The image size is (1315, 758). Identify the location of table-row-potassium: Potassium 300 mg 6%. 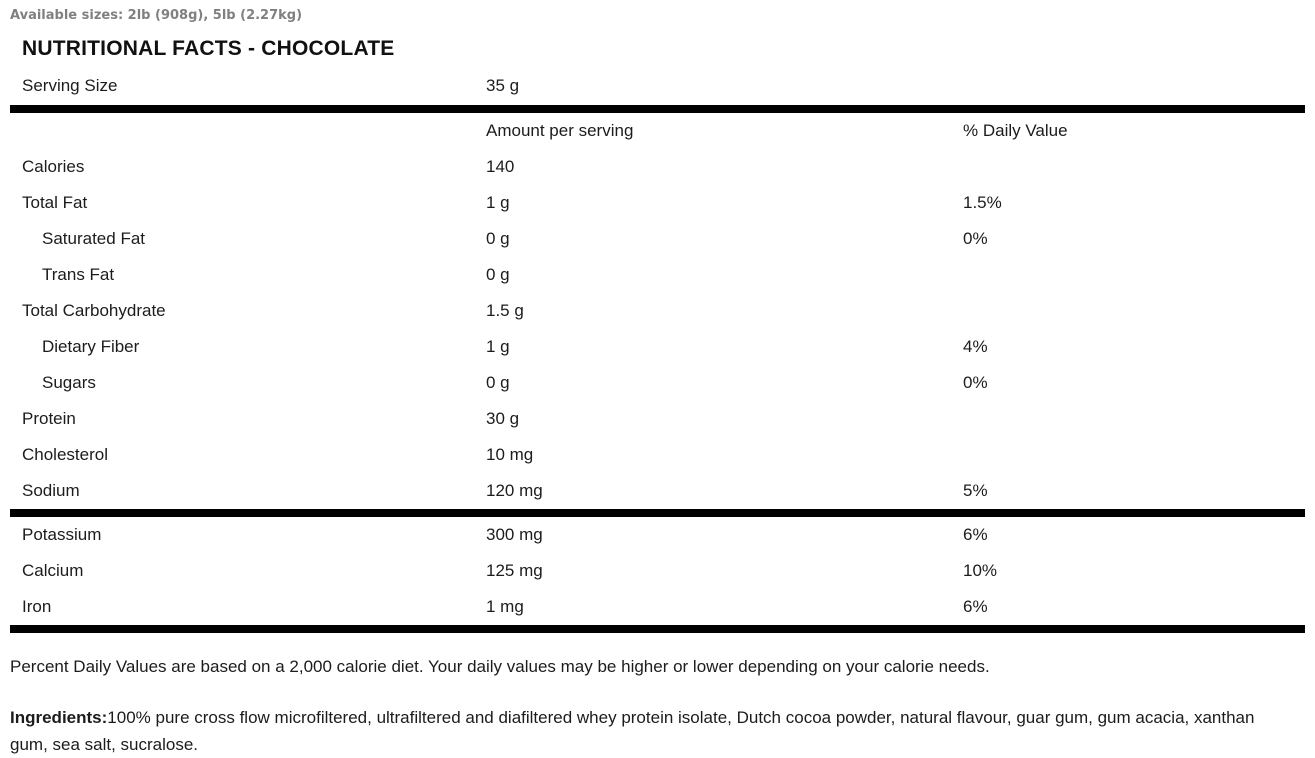
(657, 535).